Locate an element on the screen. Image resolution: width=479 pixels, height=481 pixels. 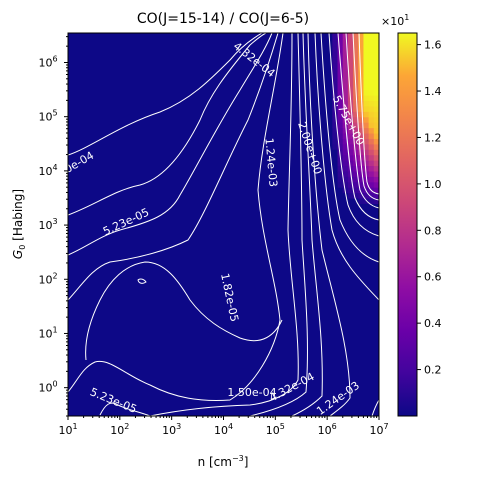
x-tick-label: 10⁴ is located at coordinates (223, 429).